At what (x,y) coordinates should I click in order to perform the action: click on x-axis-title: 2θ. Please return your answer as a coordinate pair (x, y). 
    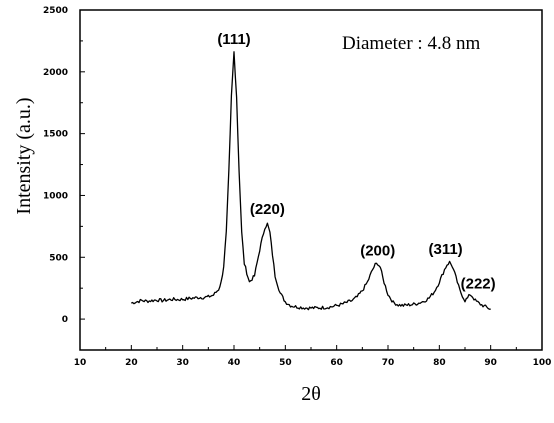
    Looking at the image, I should click on (311, 394).